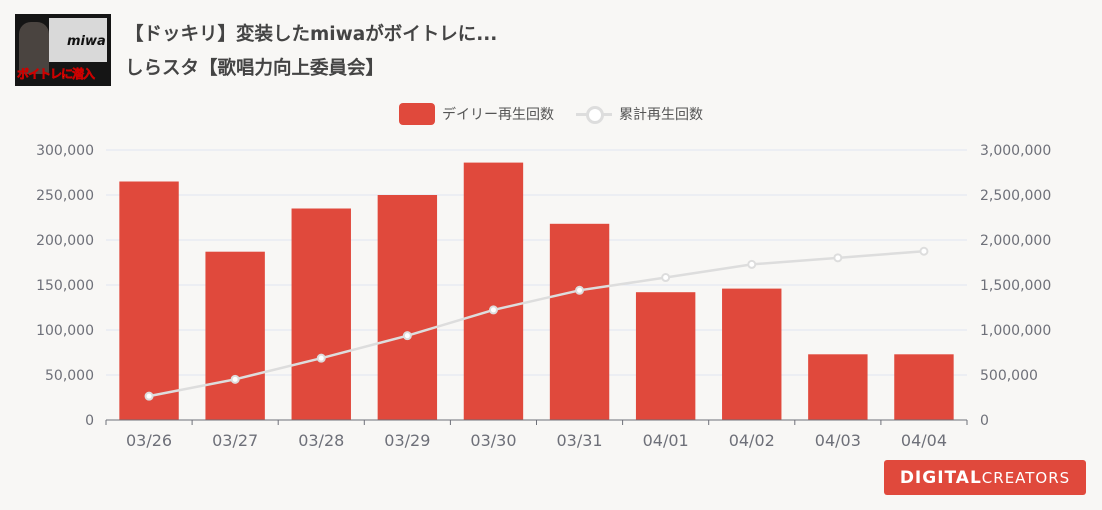 The image size is (1102, 510). I want to click on logo-text-creators: CREATORS, so click(1026, 477).